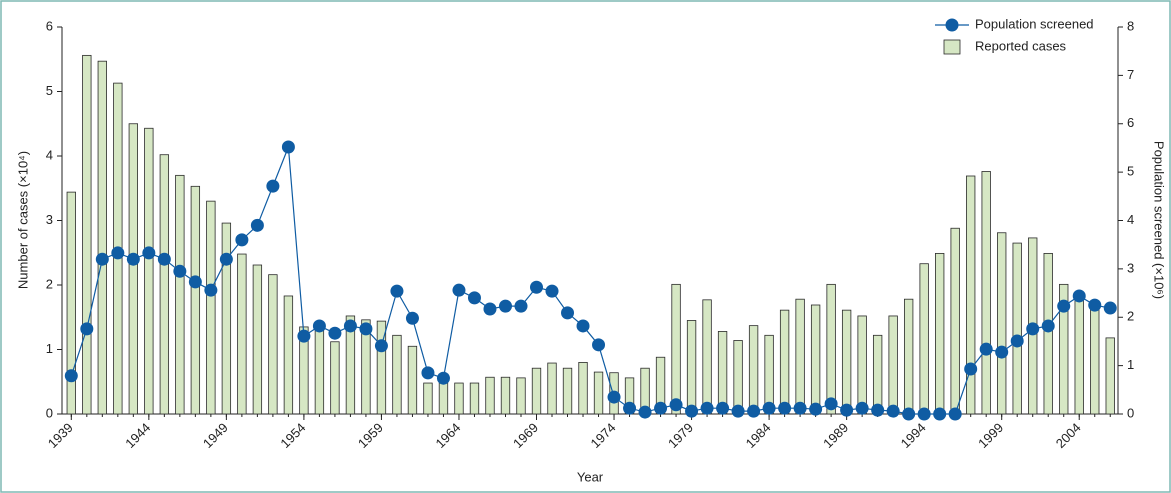 The image size is (1171, 493). I want to click on x-tick-label: 1959, so click(370, 435).